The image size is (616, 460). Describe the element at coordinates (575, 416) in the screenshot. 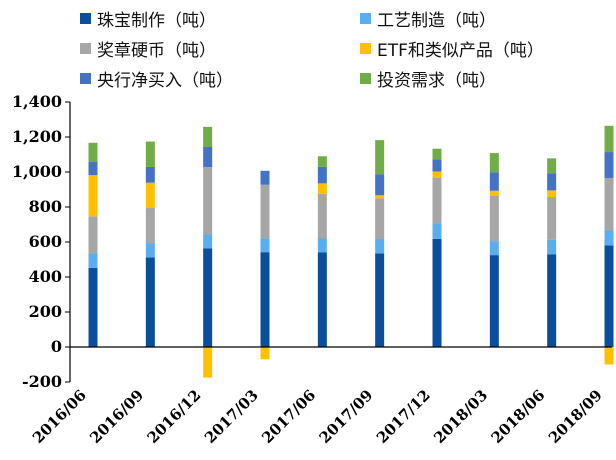

I see `x-tick-label: 2018/09` at that location.